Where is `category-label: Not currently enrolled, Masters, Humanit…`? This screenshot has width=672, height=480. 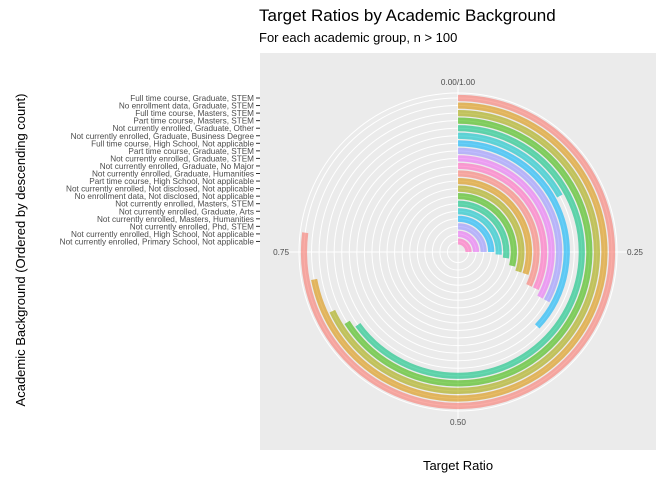
category-label: Not currently enrolled, Masters, Humanit… is located at coordinates (175, 219).